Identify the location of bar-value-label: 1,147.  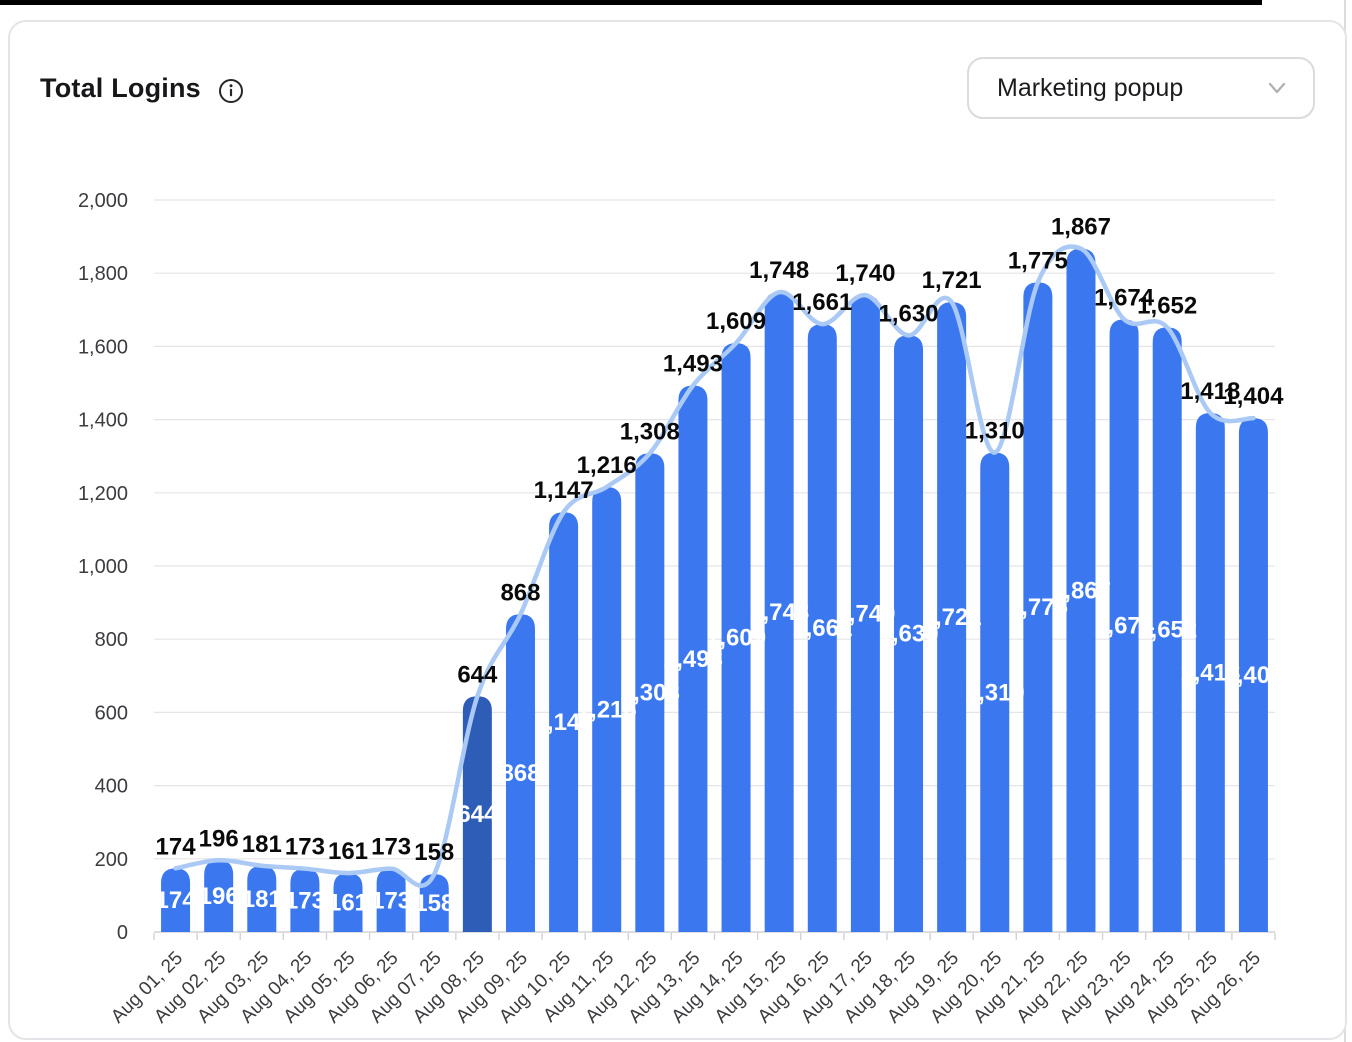
(564, 490).